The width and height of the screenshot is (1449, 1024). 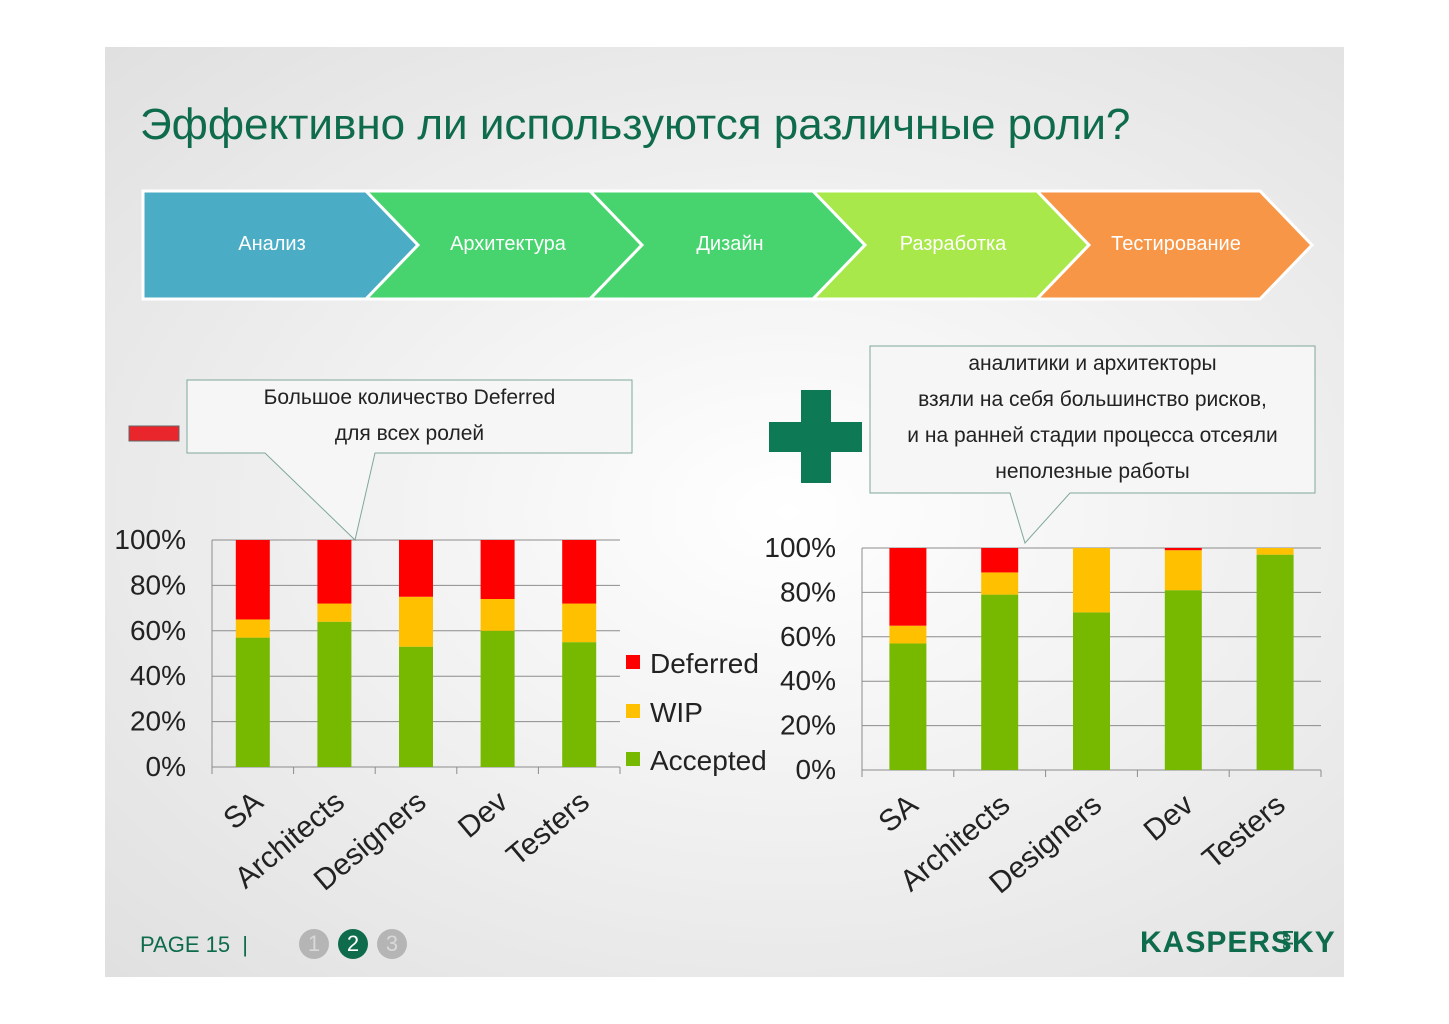 What do you see at coordinates (953, 244) in the screenshot?
I see `step-development-label: Разработка` at bounding box center [953, 244].